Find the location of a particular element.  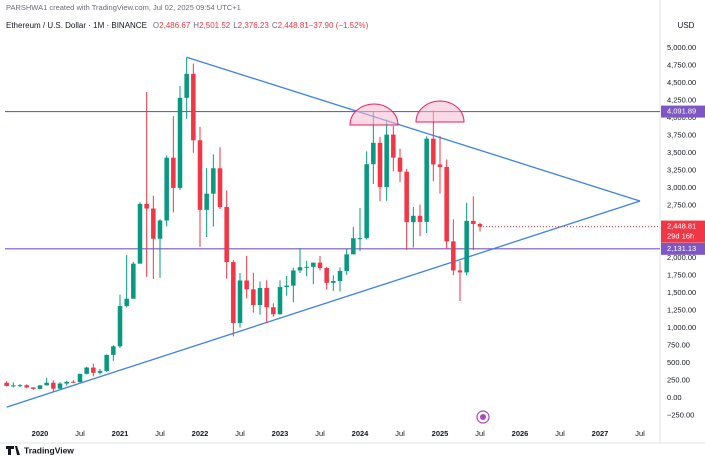

top-arc is located at coordinates (440, 111).